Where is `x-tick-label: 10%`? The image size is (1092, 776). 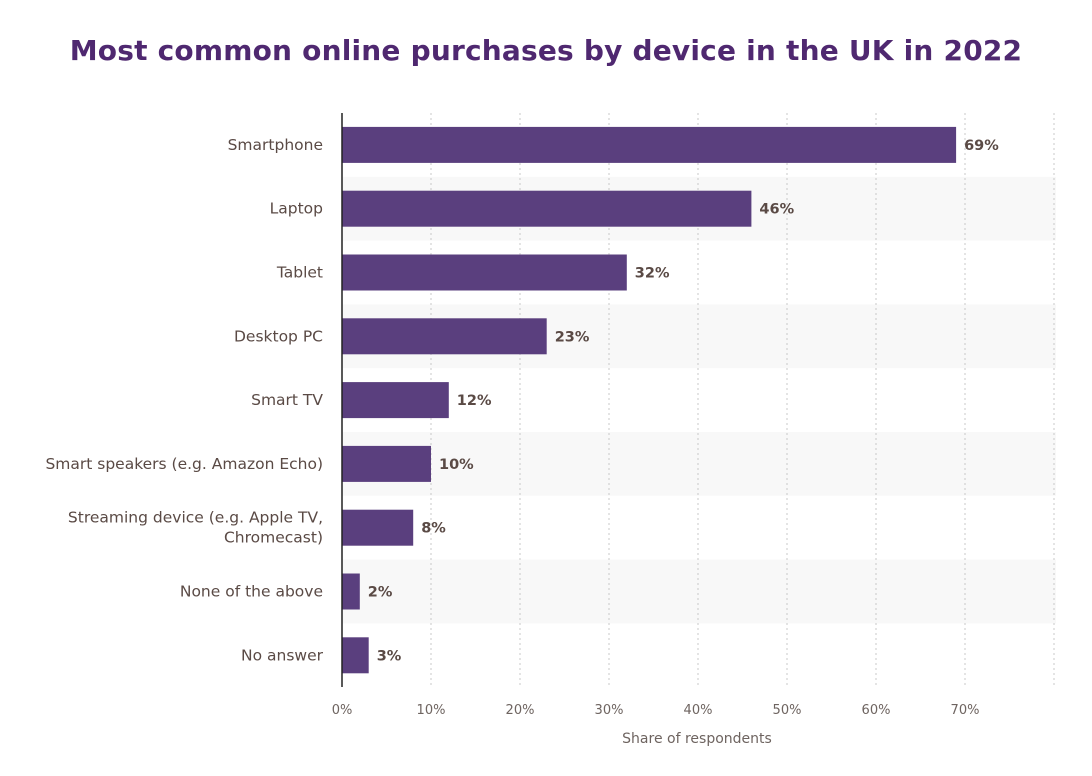
x-tick-label: 10% is located at coordinates (431, 710).